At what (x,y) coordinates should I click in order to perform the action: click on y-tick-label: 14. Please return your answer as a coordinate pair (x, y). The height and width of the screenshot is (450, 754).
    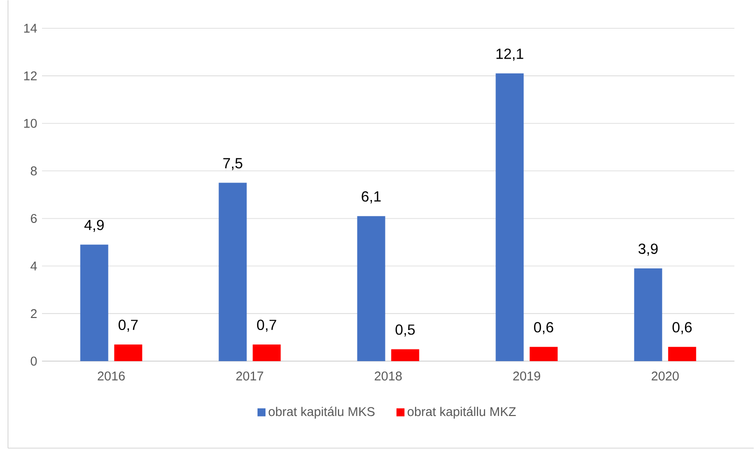
    Looking at the image, I should click on (30, 28).